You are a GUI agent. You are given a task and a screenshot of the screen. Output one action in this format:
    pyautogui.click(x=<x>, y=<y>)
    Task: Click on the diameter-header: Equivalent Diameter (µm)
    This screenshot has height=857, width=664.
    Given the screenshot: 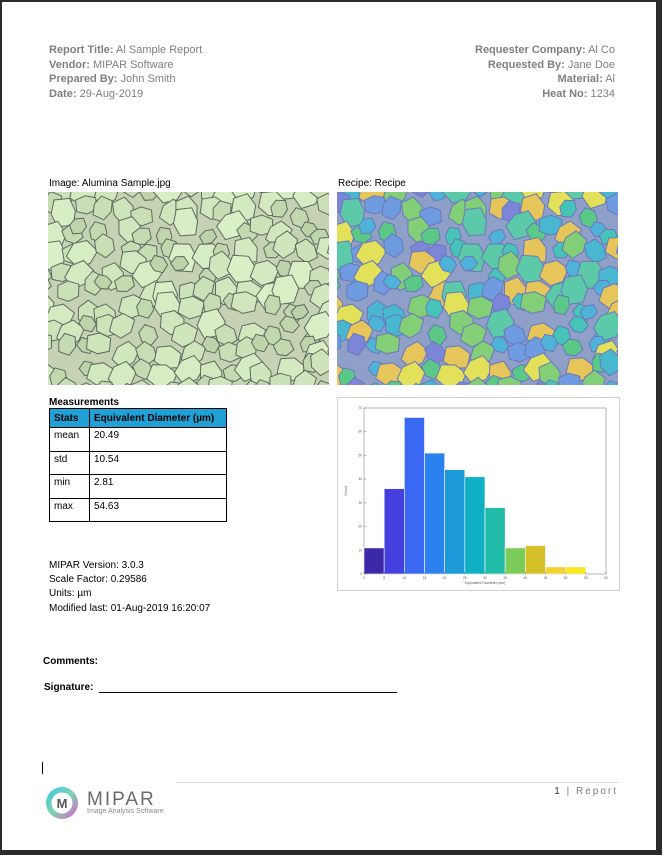 What is the action you would take?
    pyautogui.click(x=158, y=418)
    